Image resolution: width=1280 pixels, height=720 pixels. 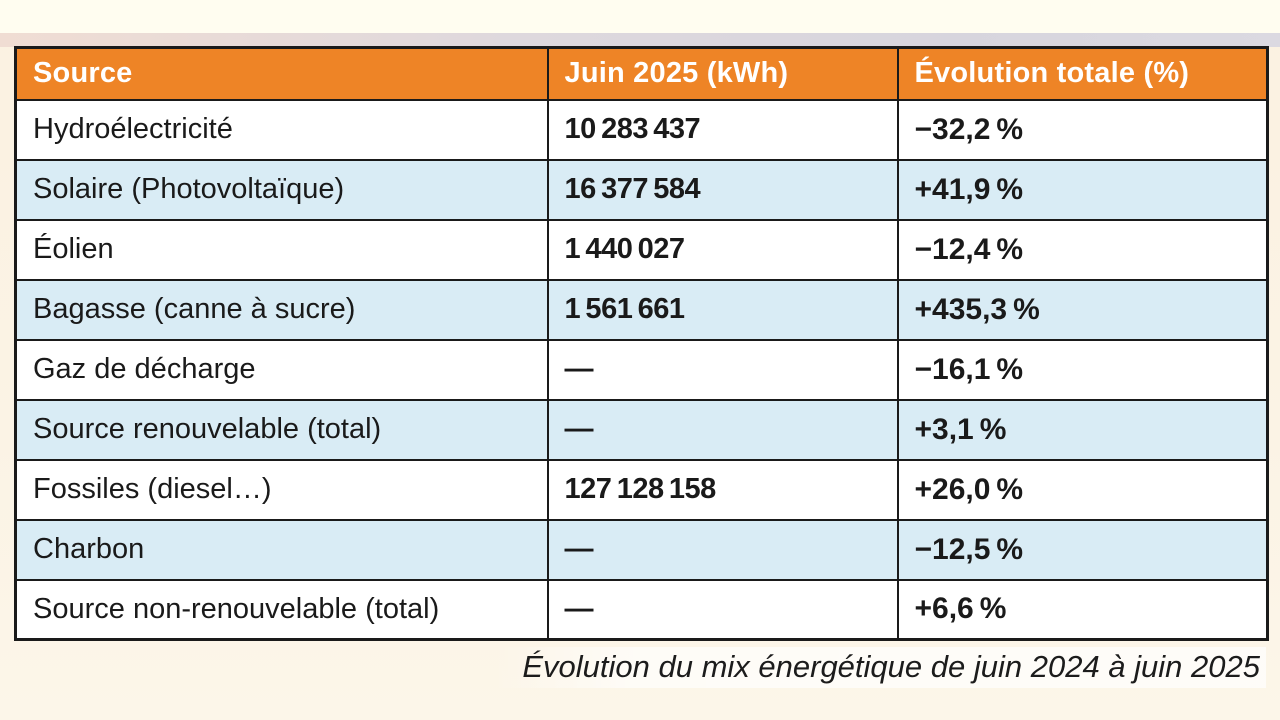 What do you see at coordinates (1082, 429) in the screenshot?
I see `evolution-cell: +3,1 %` at bounding box center [1082, 429].